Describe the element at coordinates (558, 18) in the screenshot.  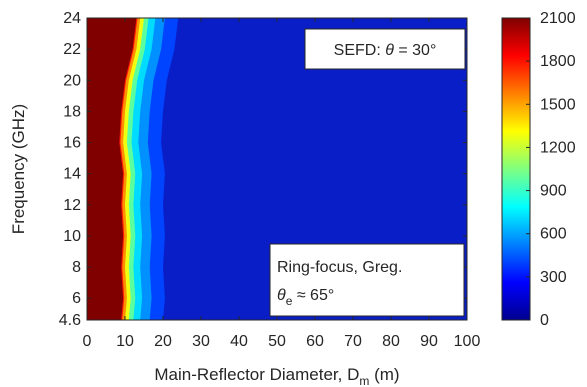
I see `colorbar-tick-label: 2100` at that location.